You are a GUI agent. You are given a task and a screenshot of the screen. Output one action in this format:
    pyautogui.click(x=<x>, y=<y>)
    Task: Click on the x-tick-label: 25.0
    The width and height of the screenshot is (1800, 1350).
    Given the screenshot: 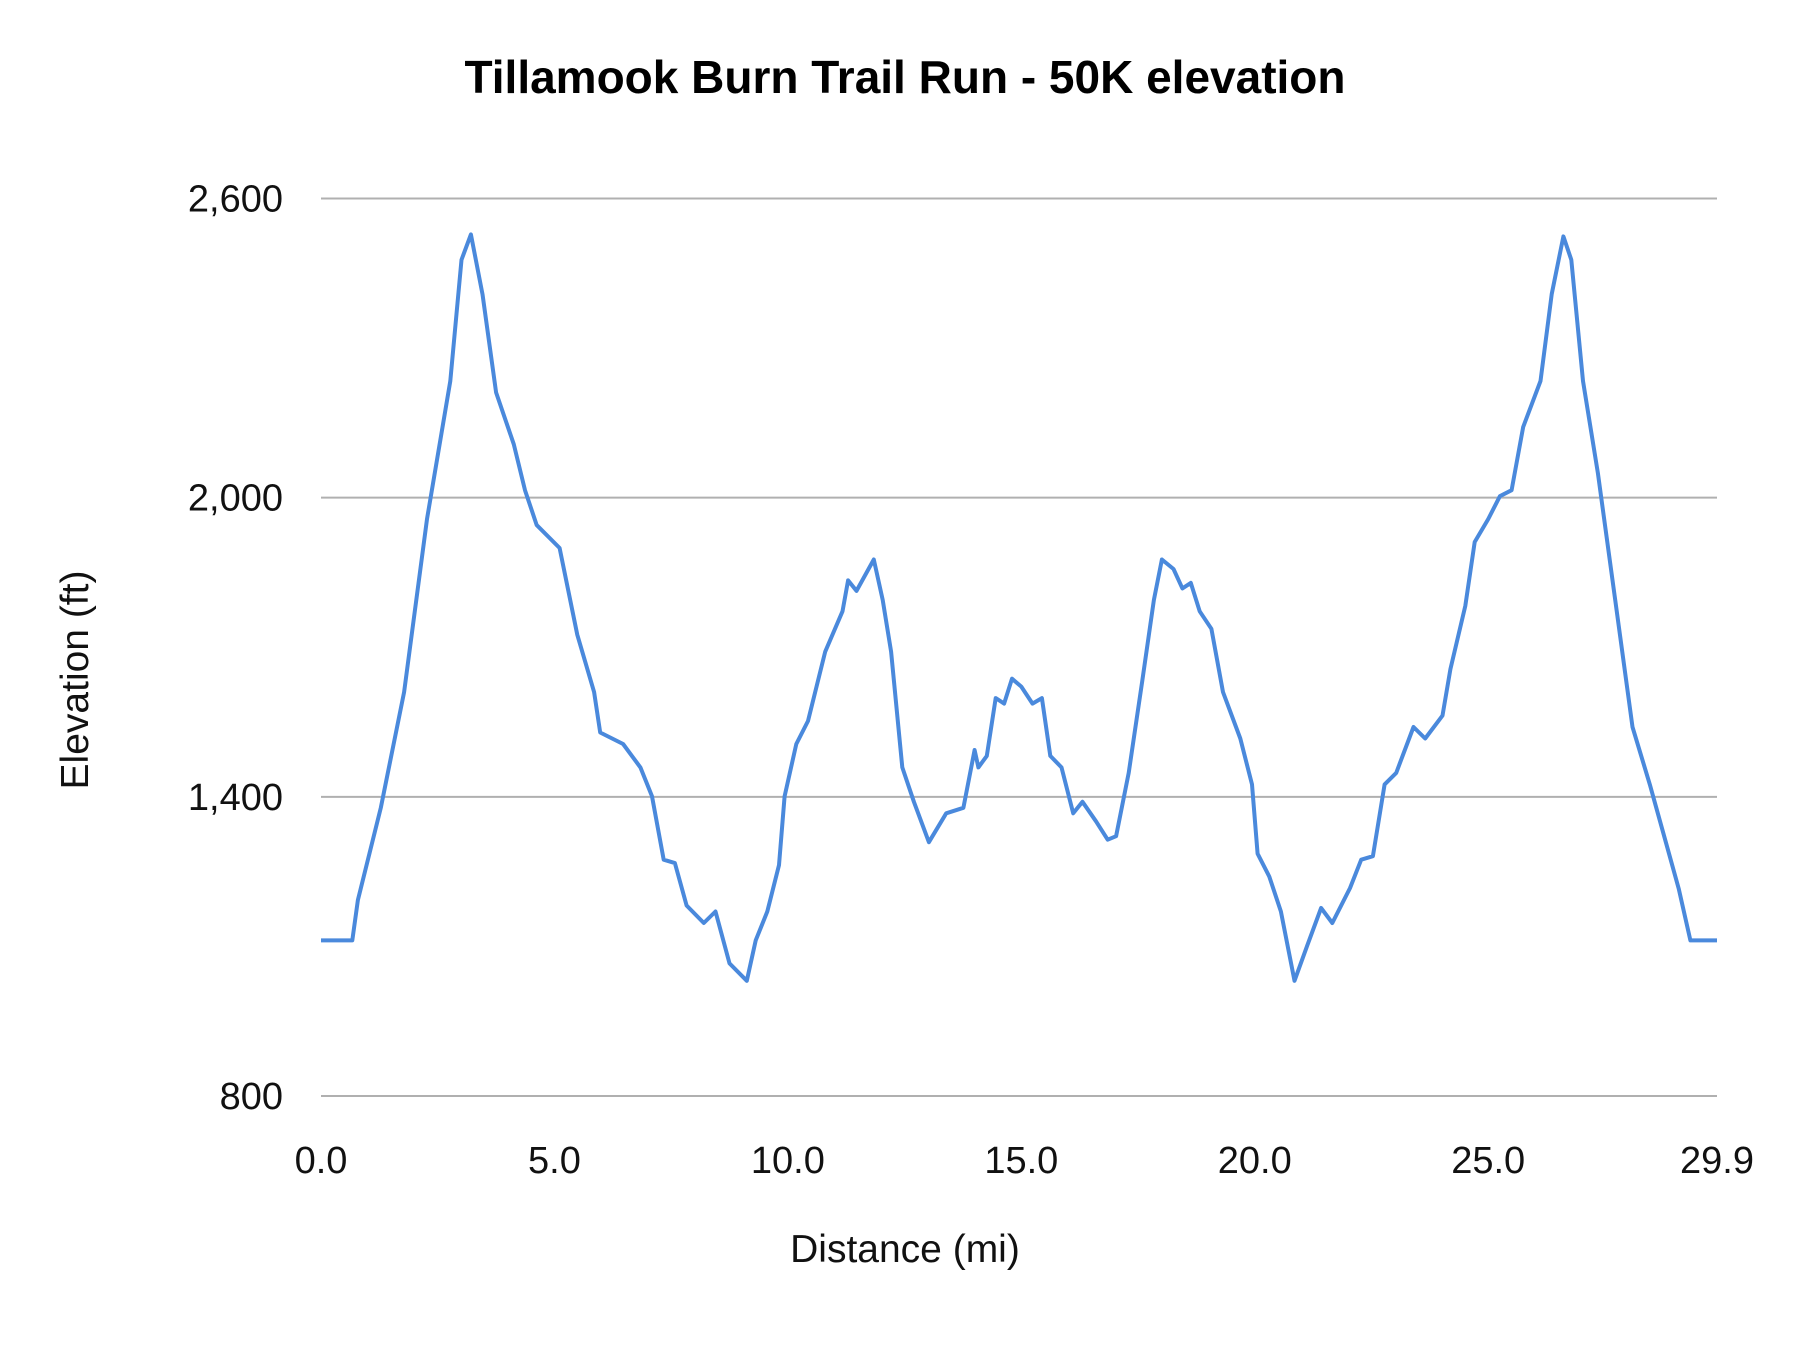 What is the action you would take?
    pyautogui.click(x=1488, y=1161)
    